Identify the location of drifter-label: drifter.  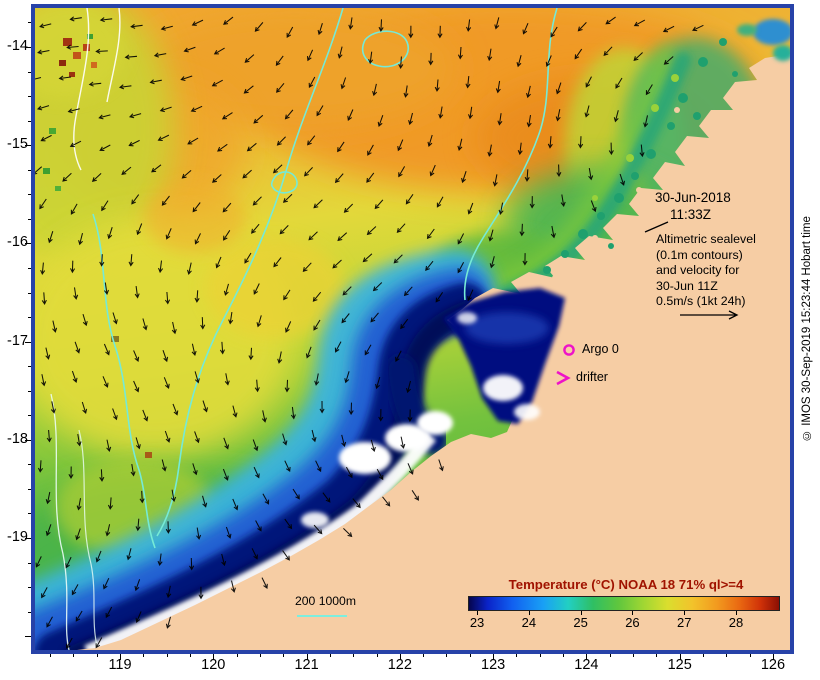
(592, 377).